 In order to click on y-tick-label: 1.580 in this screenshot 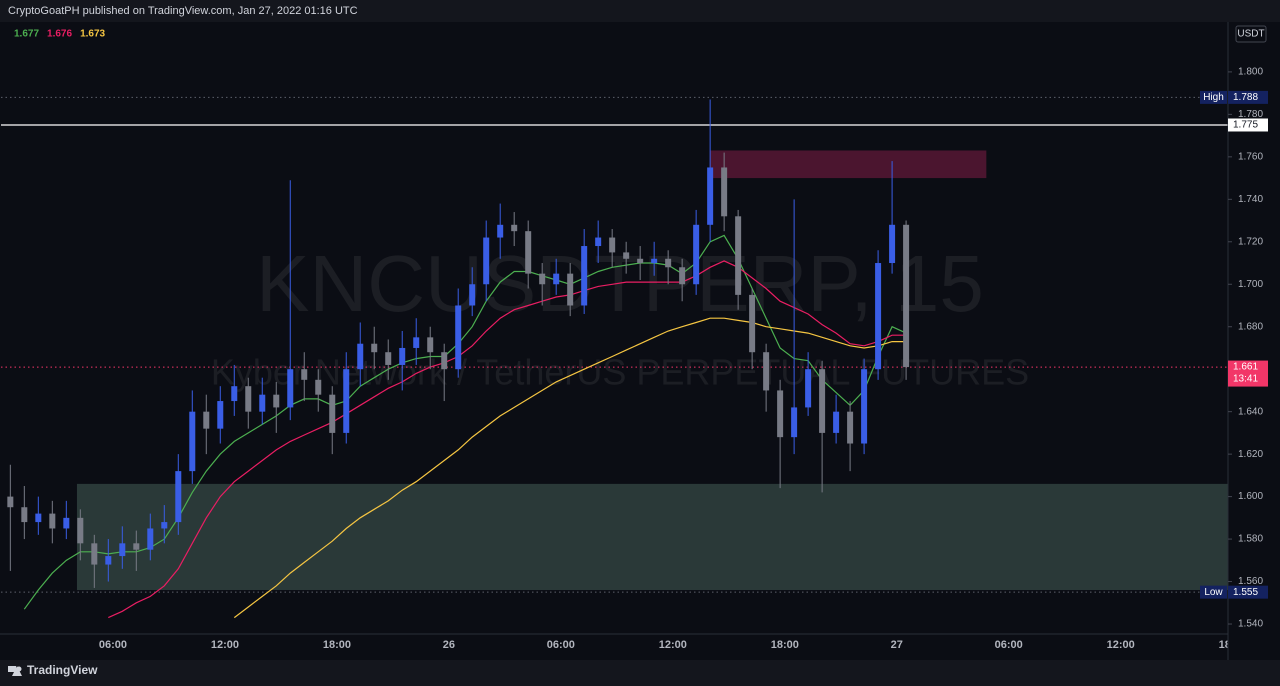, I will do `click(1250, 539)`.